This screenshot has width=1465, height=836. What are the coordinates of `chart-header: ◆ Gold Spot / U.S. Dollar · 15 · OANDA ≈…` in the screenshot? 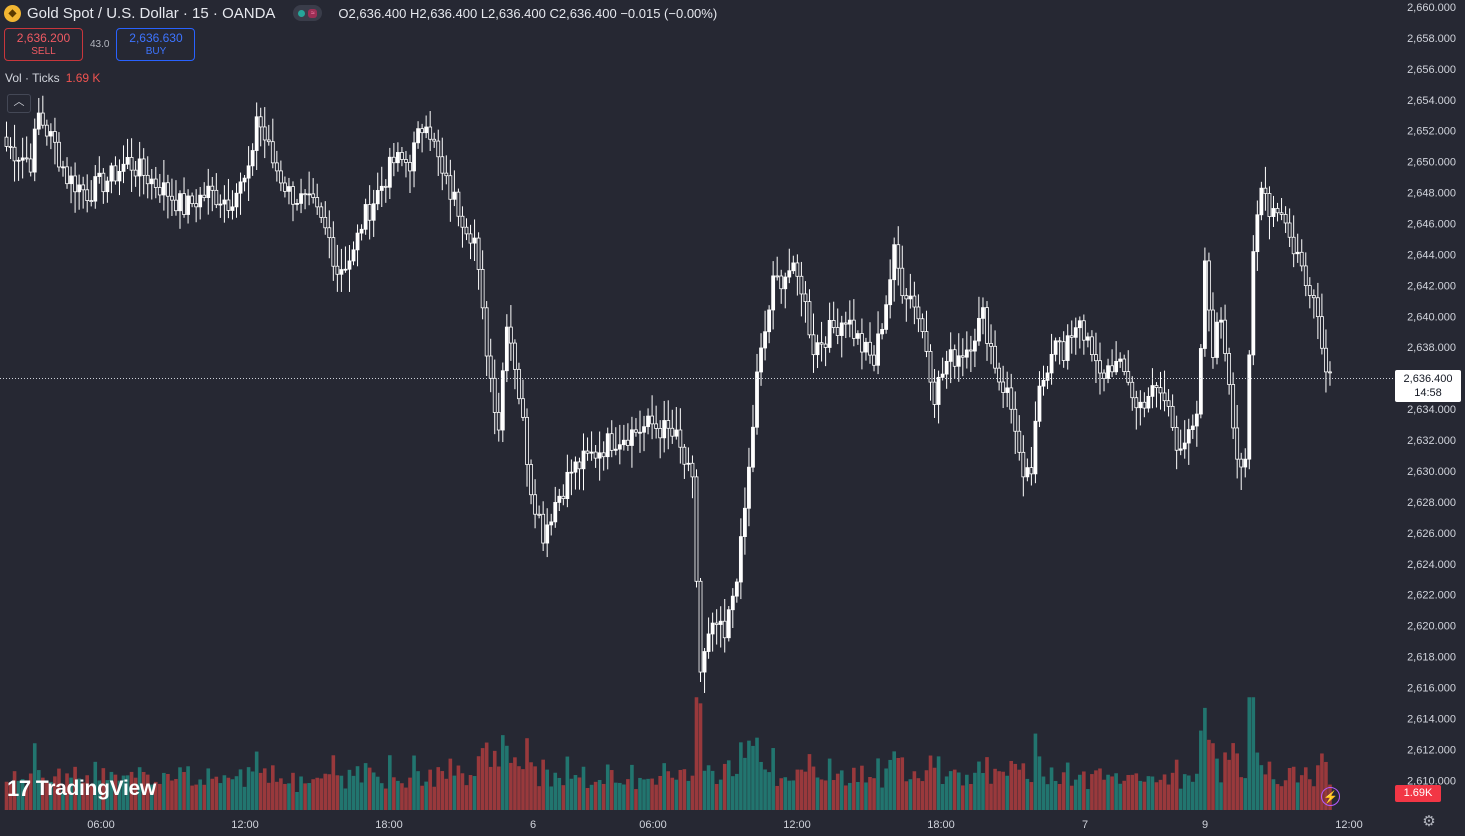 It's located at (360, 13).